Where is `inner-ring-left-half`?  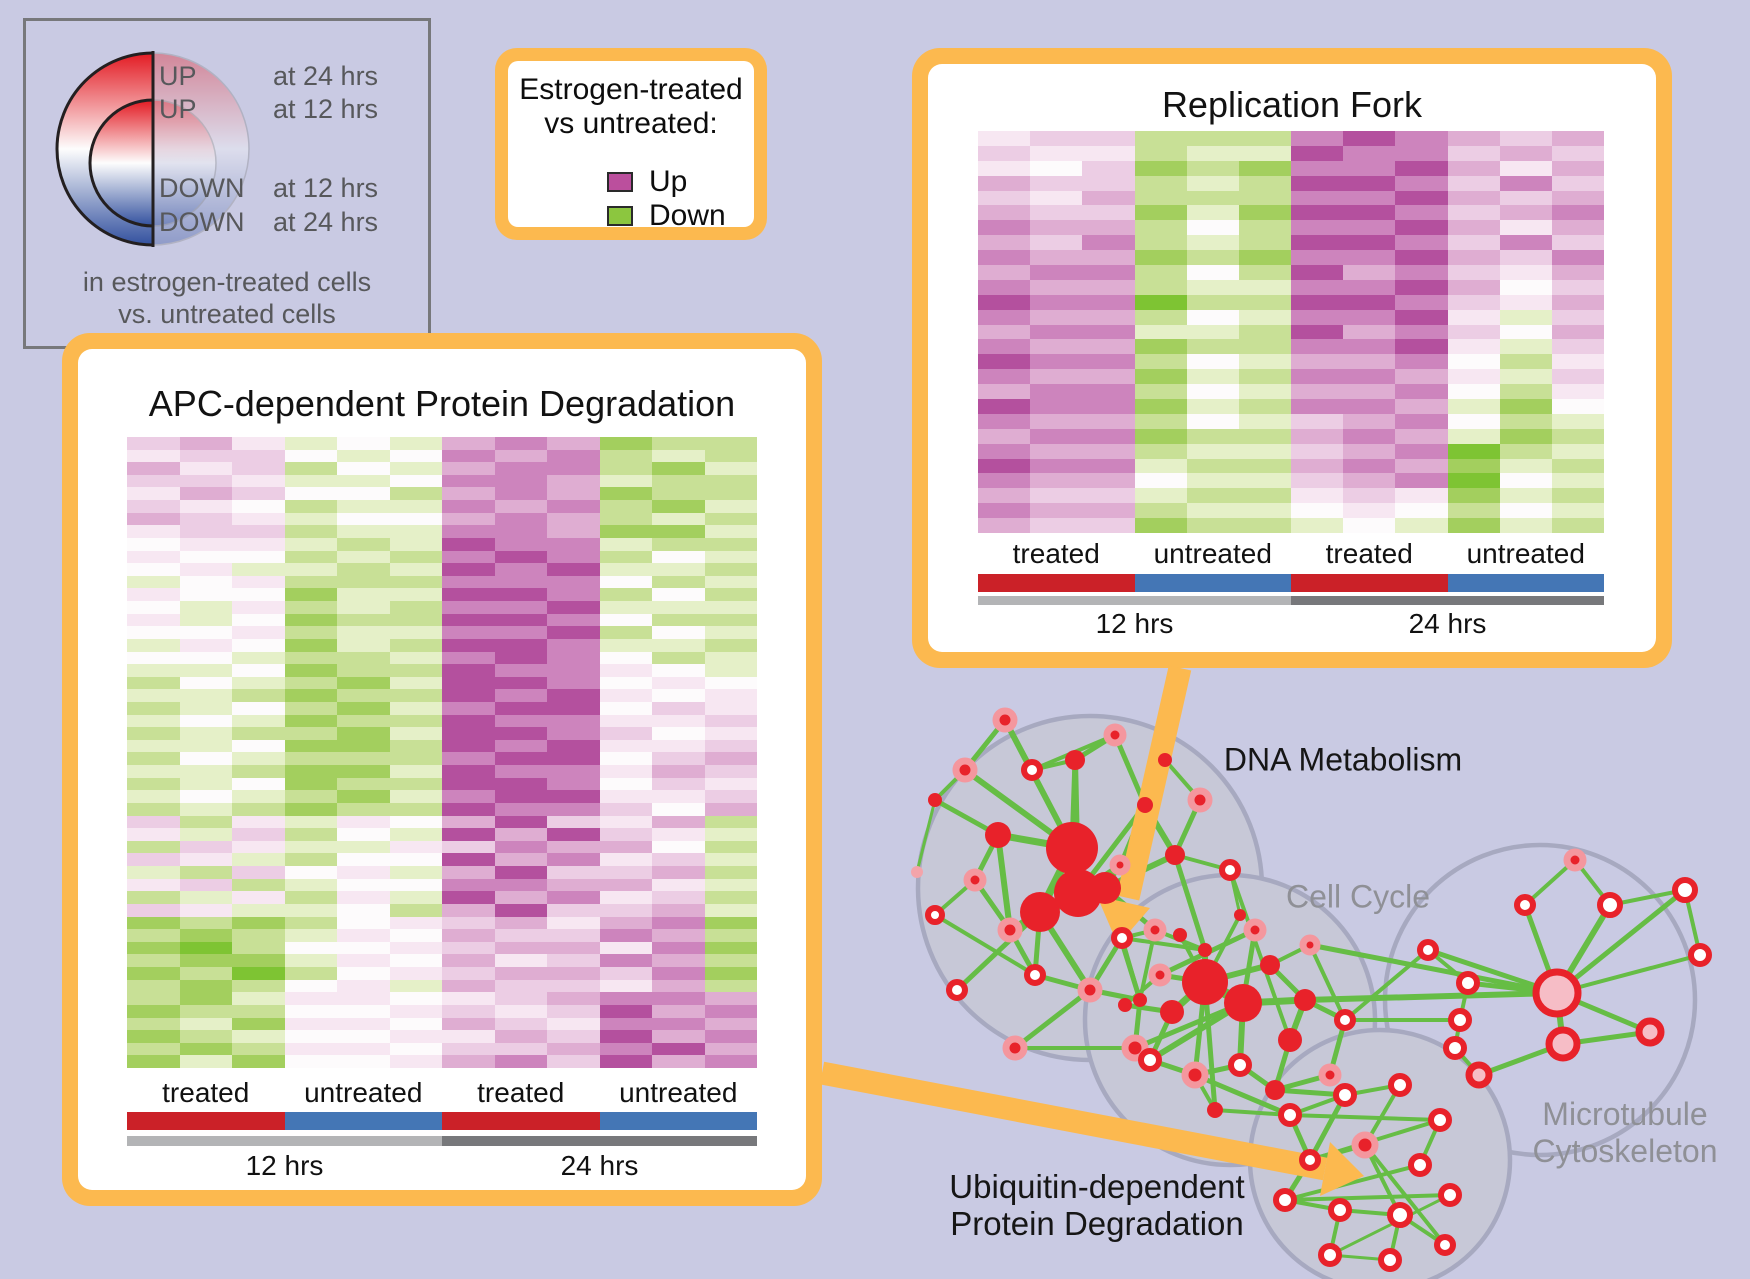 inner-ring-left-half is located at coordinates (121, 163).